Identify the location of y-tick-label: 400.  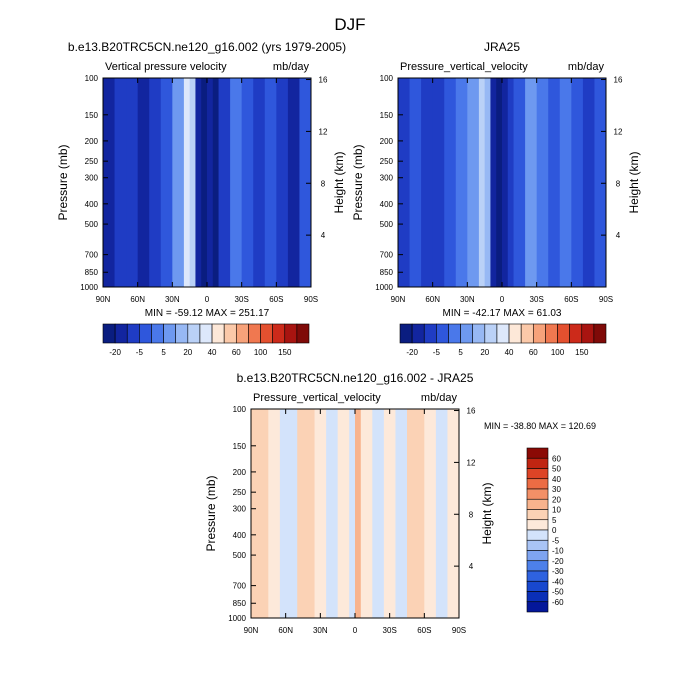
(387, 204).